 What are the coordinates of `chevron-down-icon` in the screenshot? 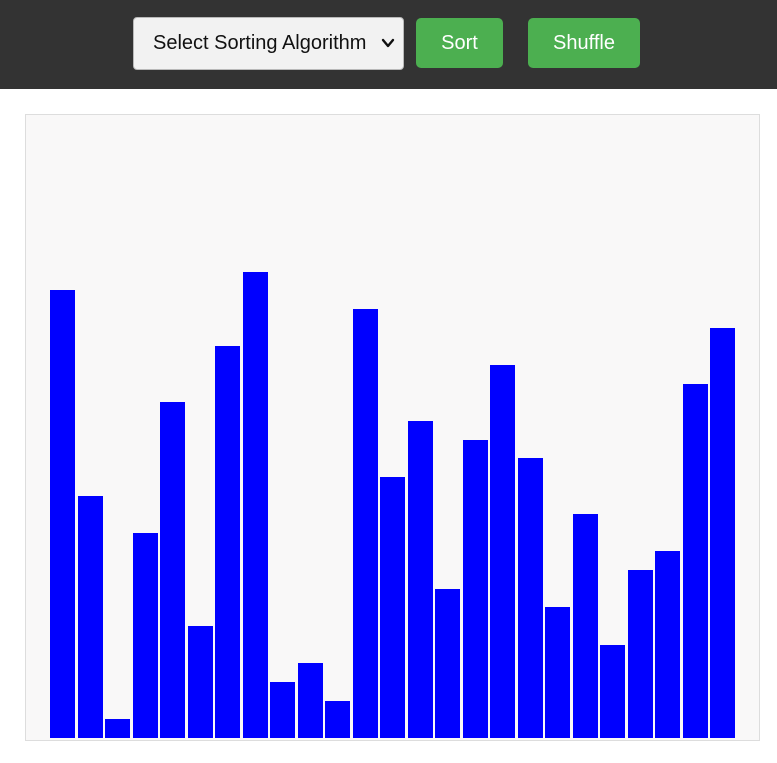 It's located at (388, 43).